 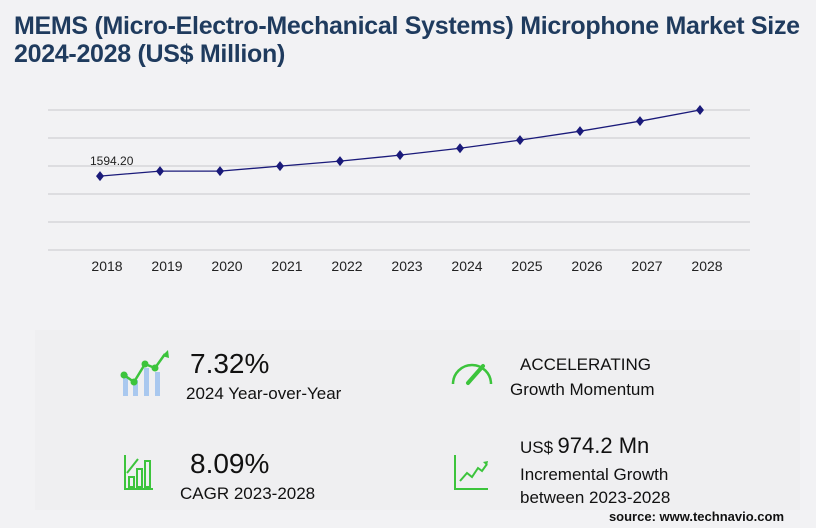 What do you see at coordinates (585, 364) in the screenshot?
I see `momentum-value: ACCELERATING` at bounding box center [585, 364].